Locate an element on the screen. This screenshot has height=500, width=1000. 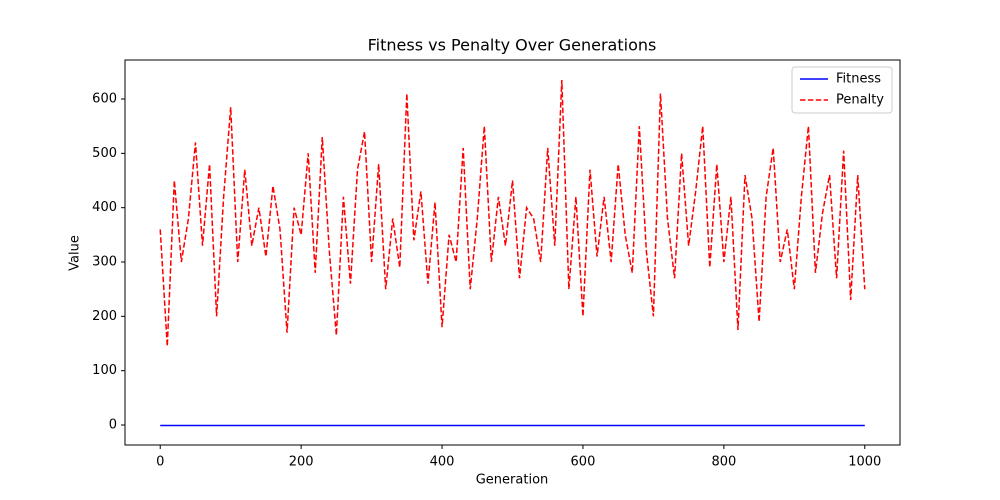
y-axis-label: Value is located at coordinates (75, 253).